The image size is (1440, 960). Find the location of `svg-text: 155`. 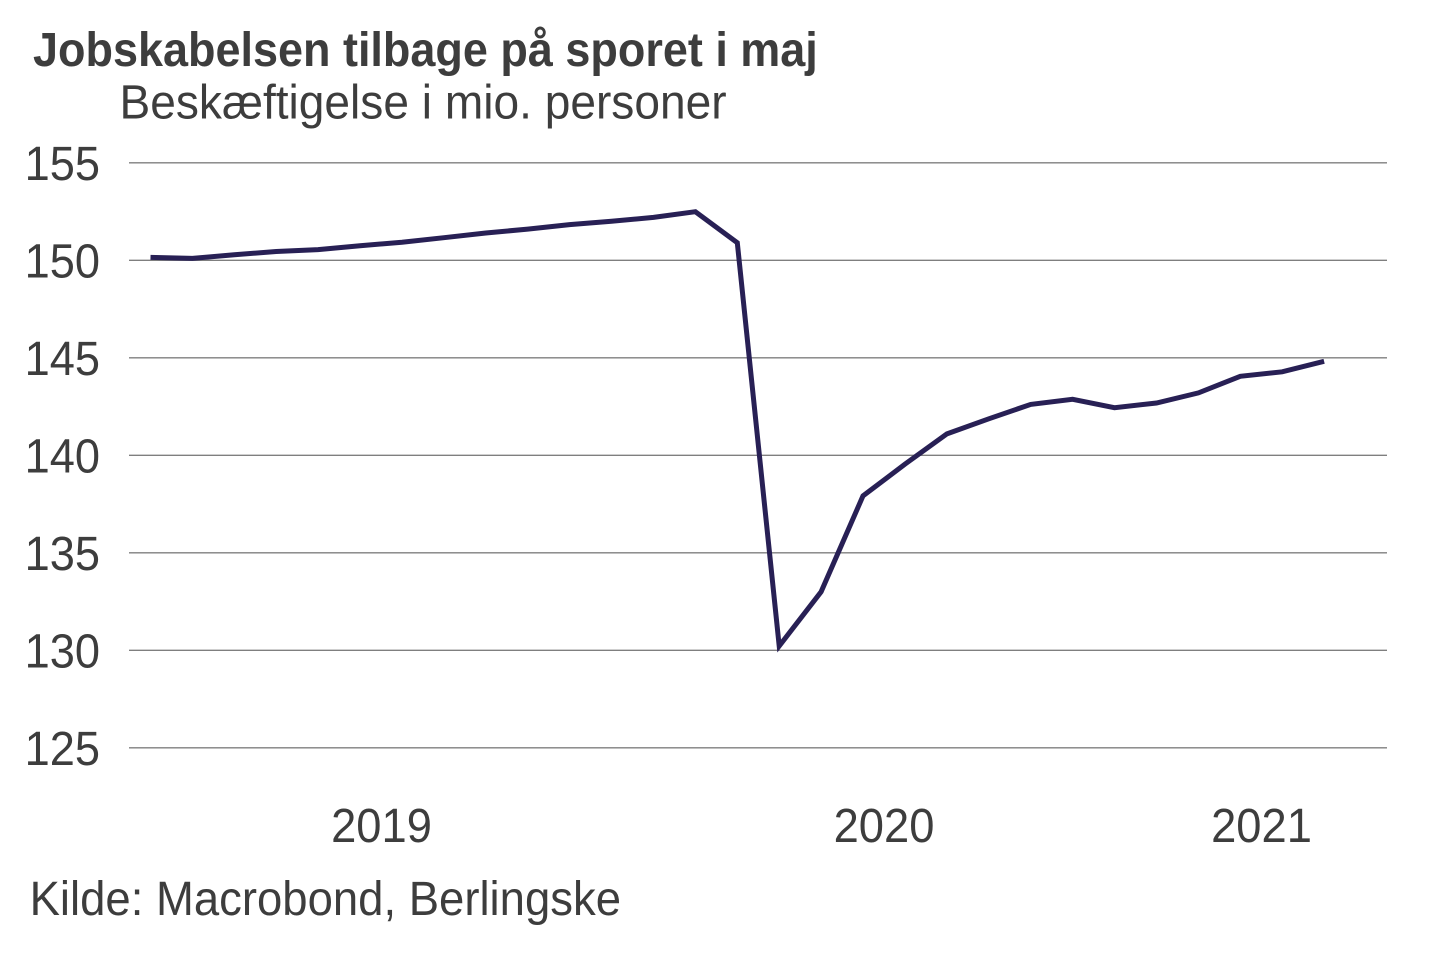

svg-text: 155 is located at coordinates (62, 164).